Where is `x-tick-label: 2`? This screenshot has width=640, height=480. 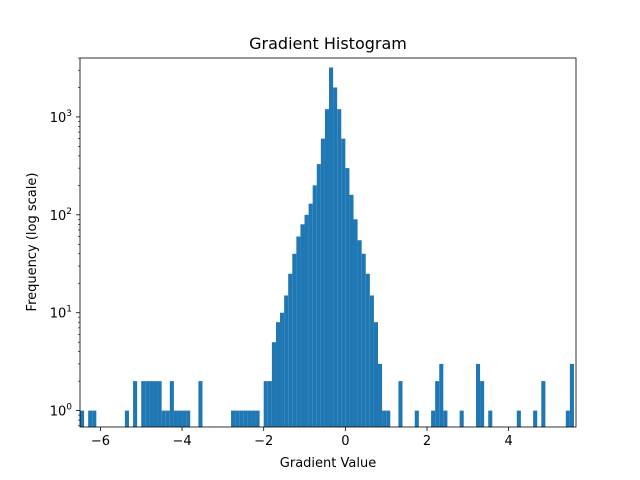 x-tick-label: 2 is located at coordinates (427, 441).